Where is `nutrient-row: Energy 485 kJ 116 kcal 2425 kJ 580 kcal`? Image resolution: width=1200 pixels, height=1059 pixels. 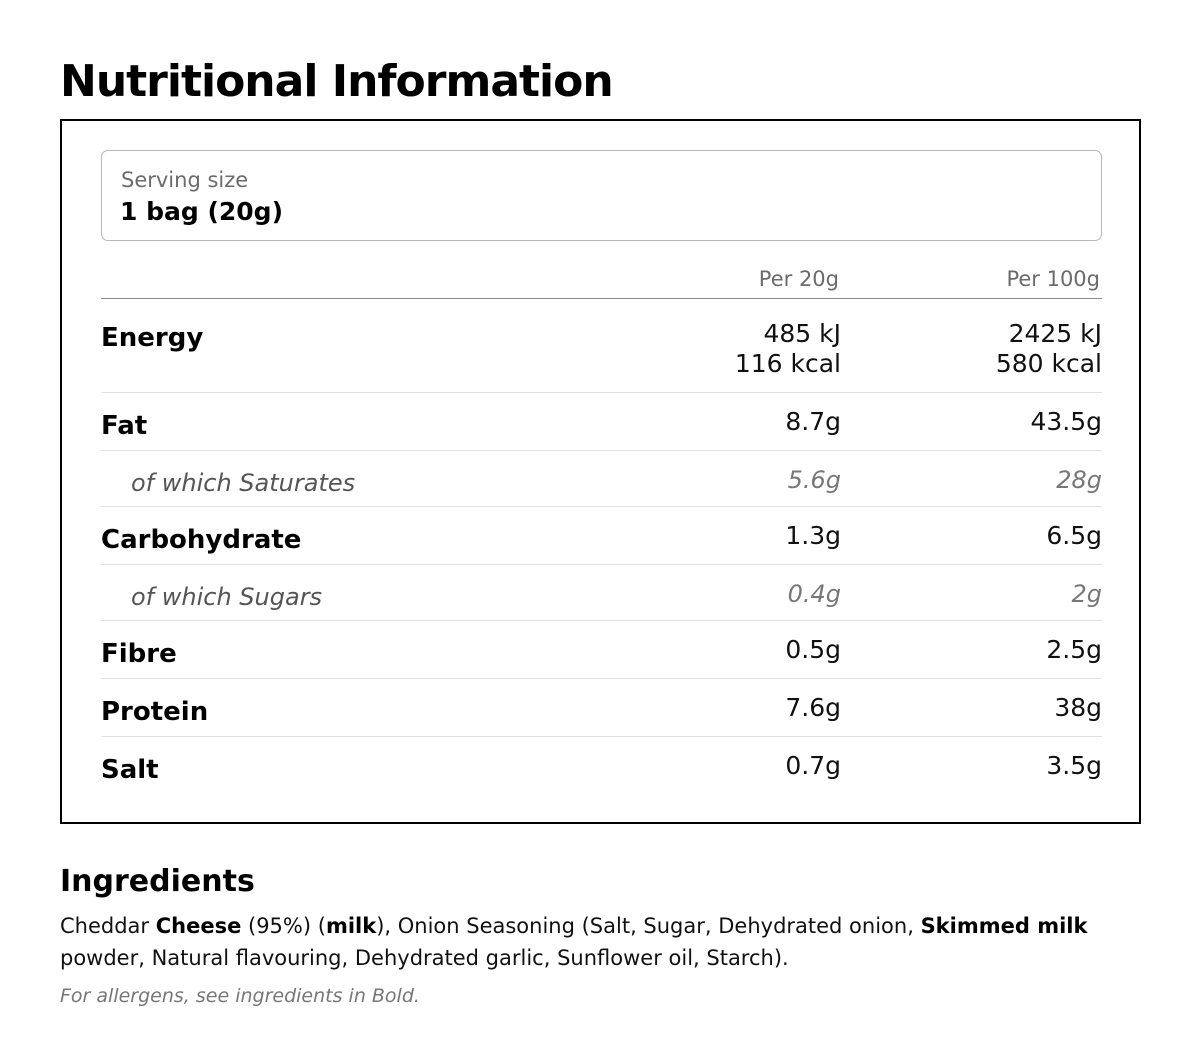
nutrient-row: Energy 485 kJ 116 kcal 2425 kJ 580 kcal is located at coordinates (601, 346).